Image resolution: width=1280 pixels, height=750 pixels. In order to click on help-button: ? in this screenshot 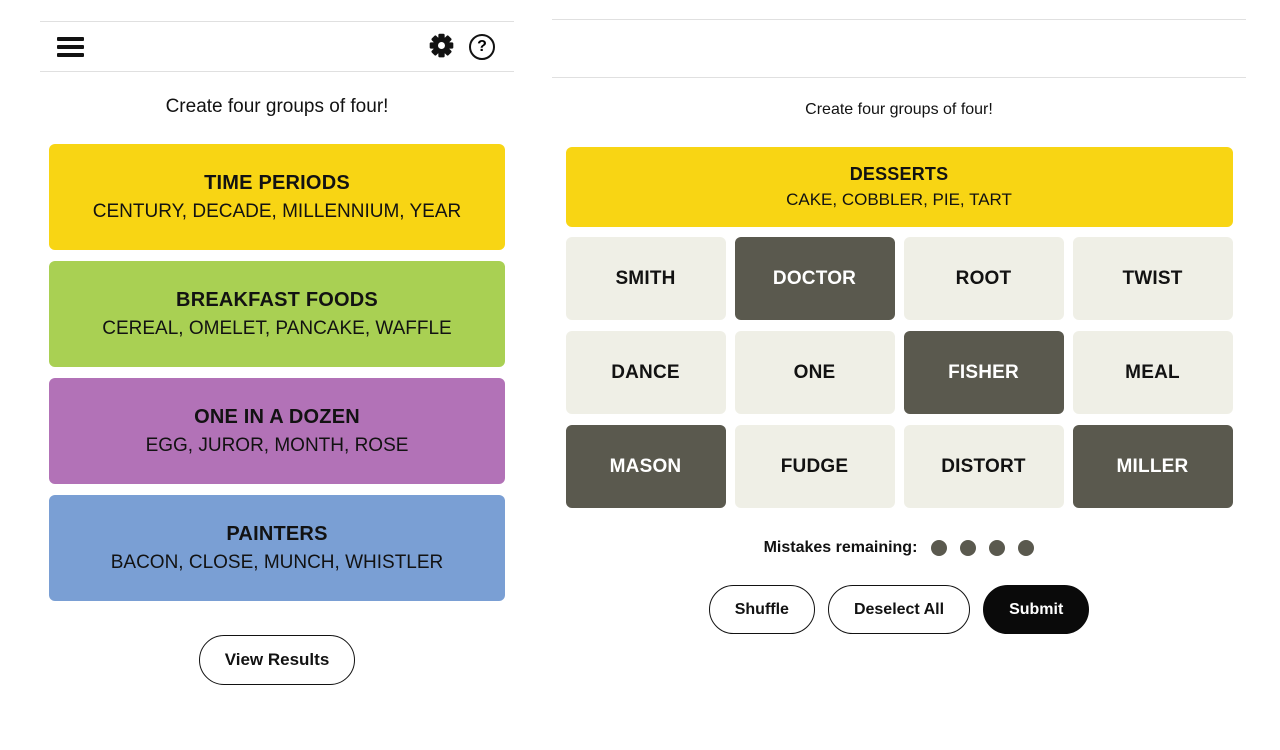, I will do `click(482, 46)`.